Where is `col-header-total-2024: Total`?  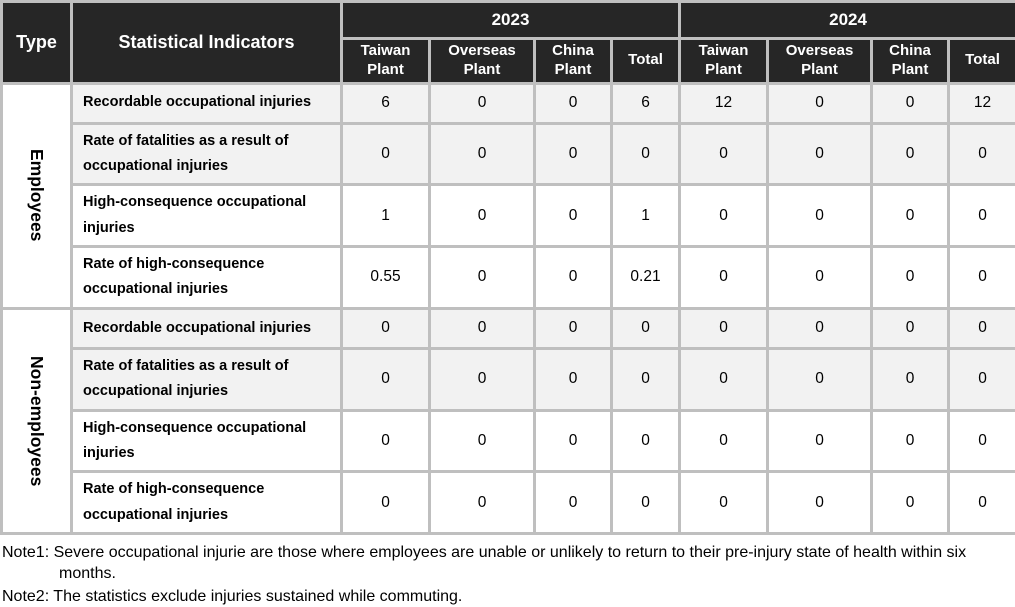 col-header-total-2024: Total is located at coordinates (982, 61).